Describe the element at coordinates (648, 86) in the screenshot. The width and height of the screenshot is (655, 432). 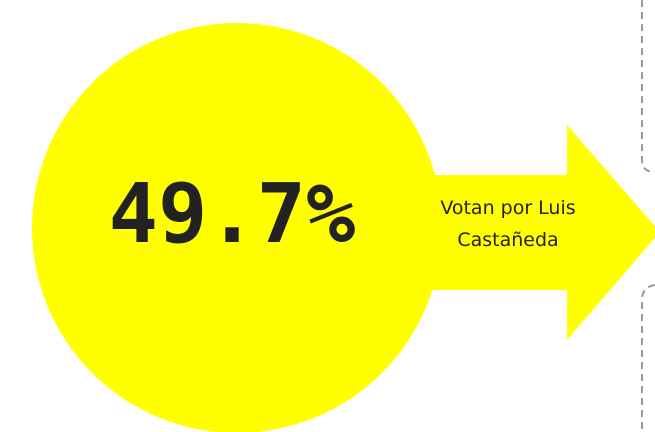
I see `dashed-box-top` at that location.